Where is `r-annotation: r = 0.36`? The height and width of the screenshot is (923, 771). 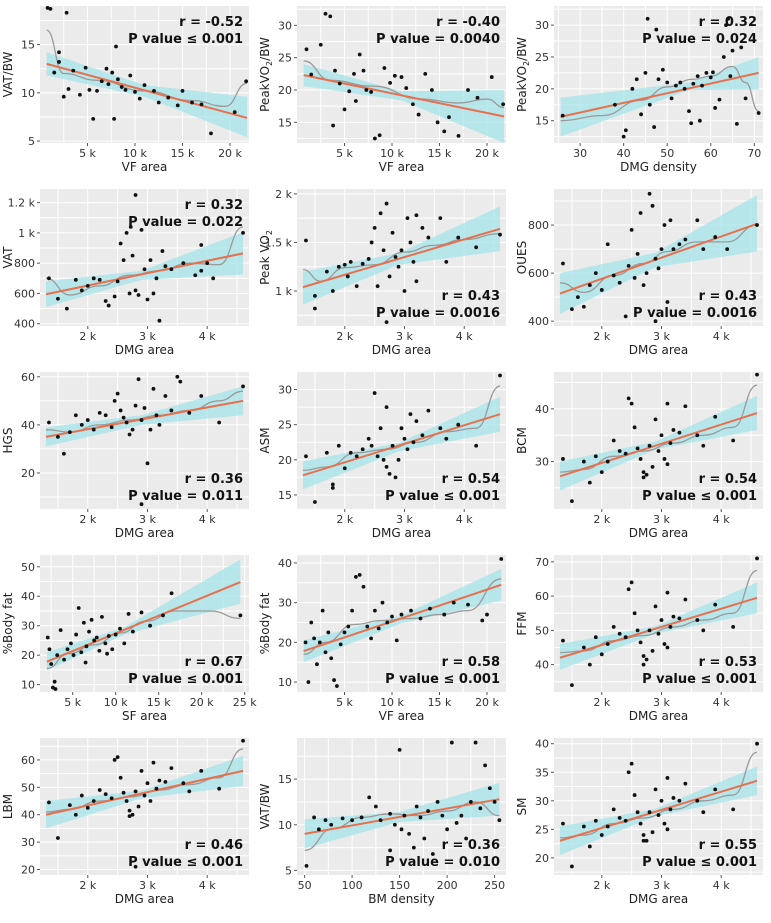 r-annotation: r = 0.36 is located at coordinates (214, 479).